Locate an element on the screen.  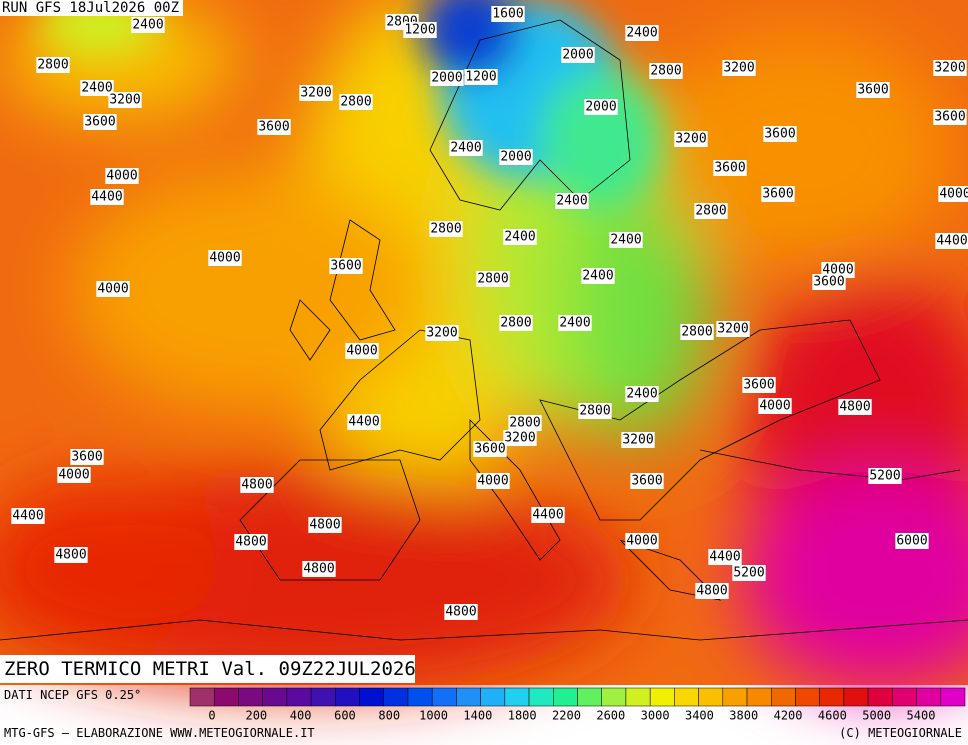
contour-label: 1600 is located at coordinates (507, 14).